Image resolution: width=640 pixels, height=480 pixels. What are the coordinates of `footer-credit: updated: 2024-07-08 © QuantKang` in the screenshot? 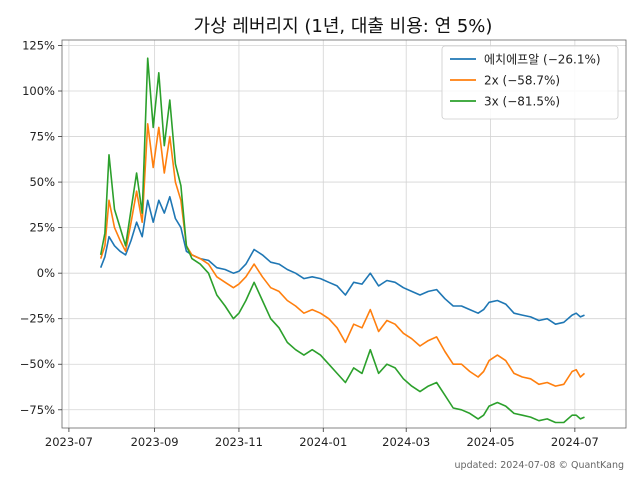 It's located at (539, 465).